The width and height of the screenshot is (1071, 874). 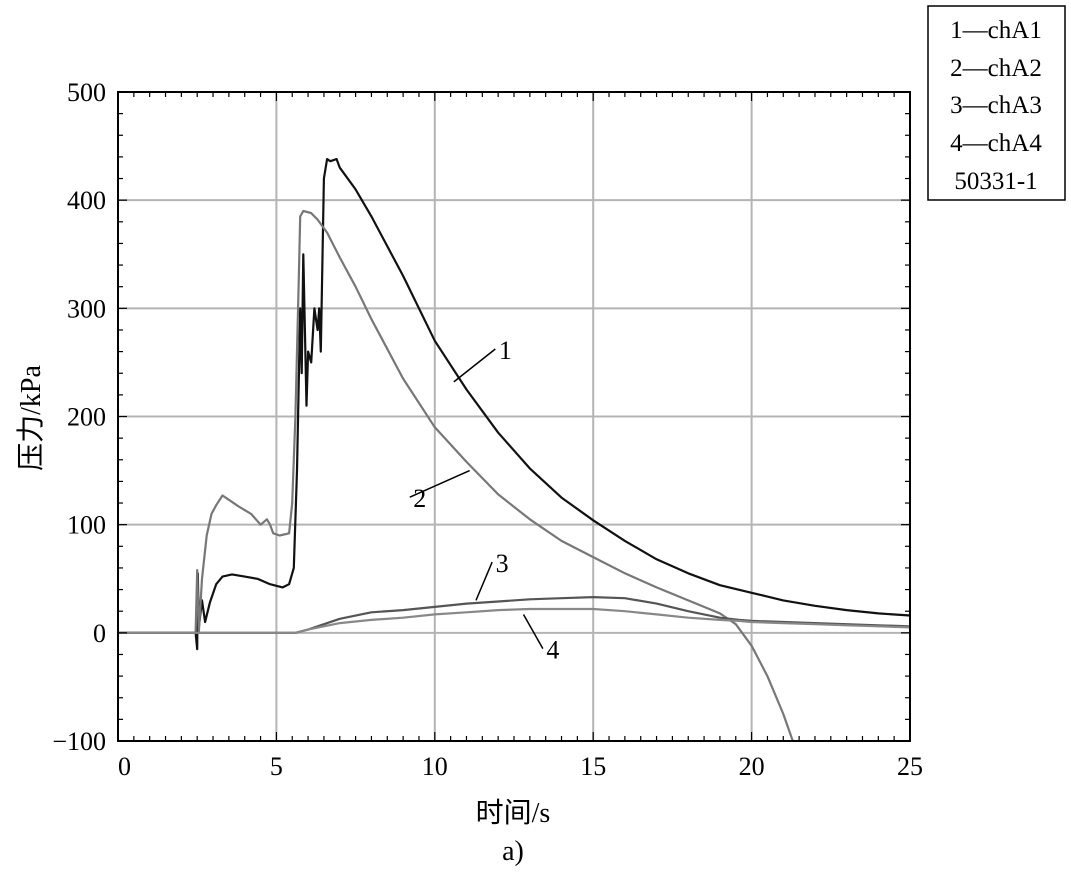 I want to click on y-tick-label-6: 500, so click(x=86, y=92).